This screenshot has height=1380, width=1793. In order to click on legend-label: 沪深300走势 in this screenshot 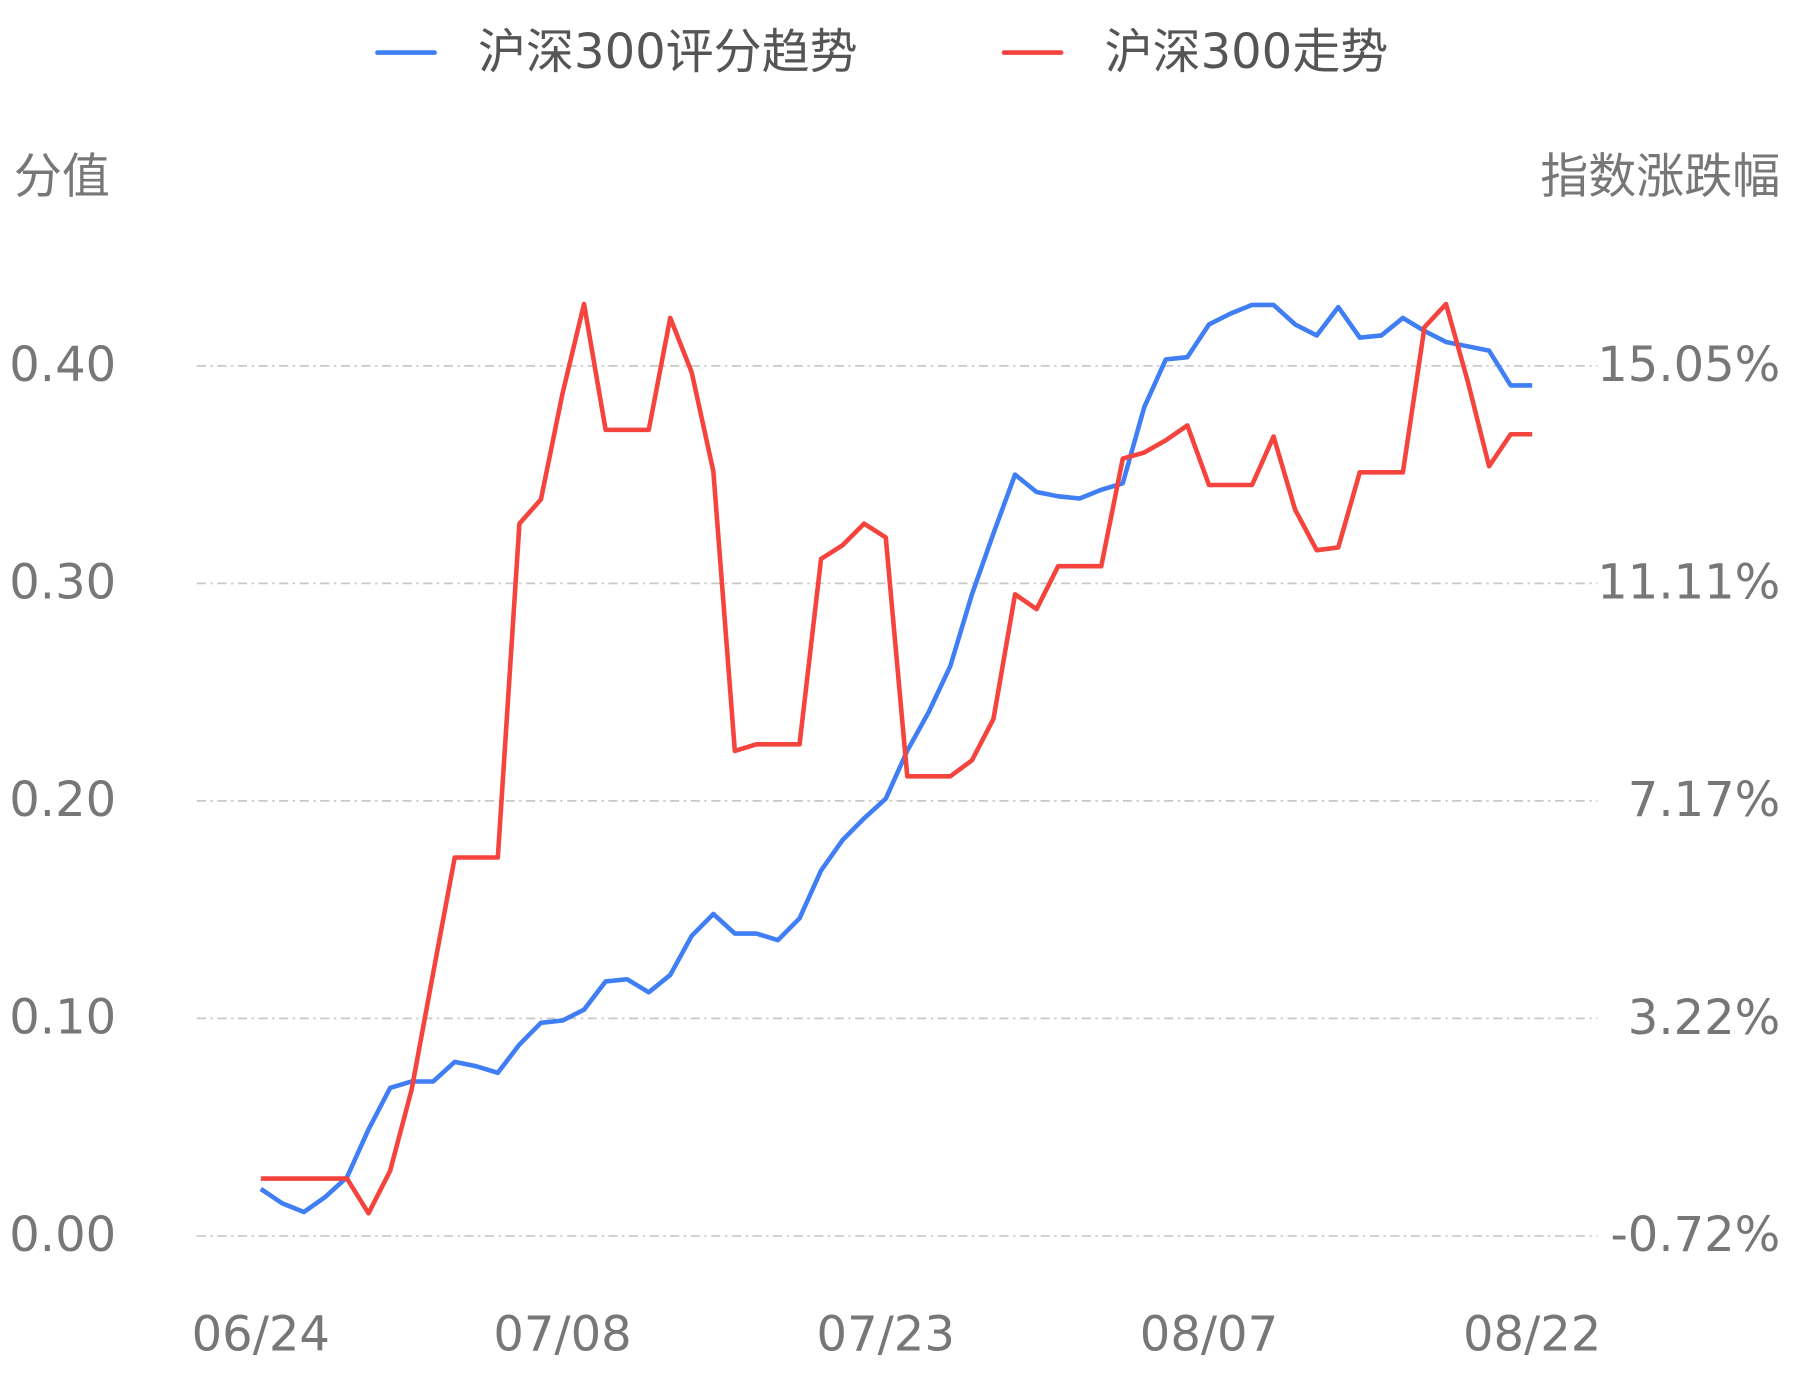, I will do `click(1247, 52)`.